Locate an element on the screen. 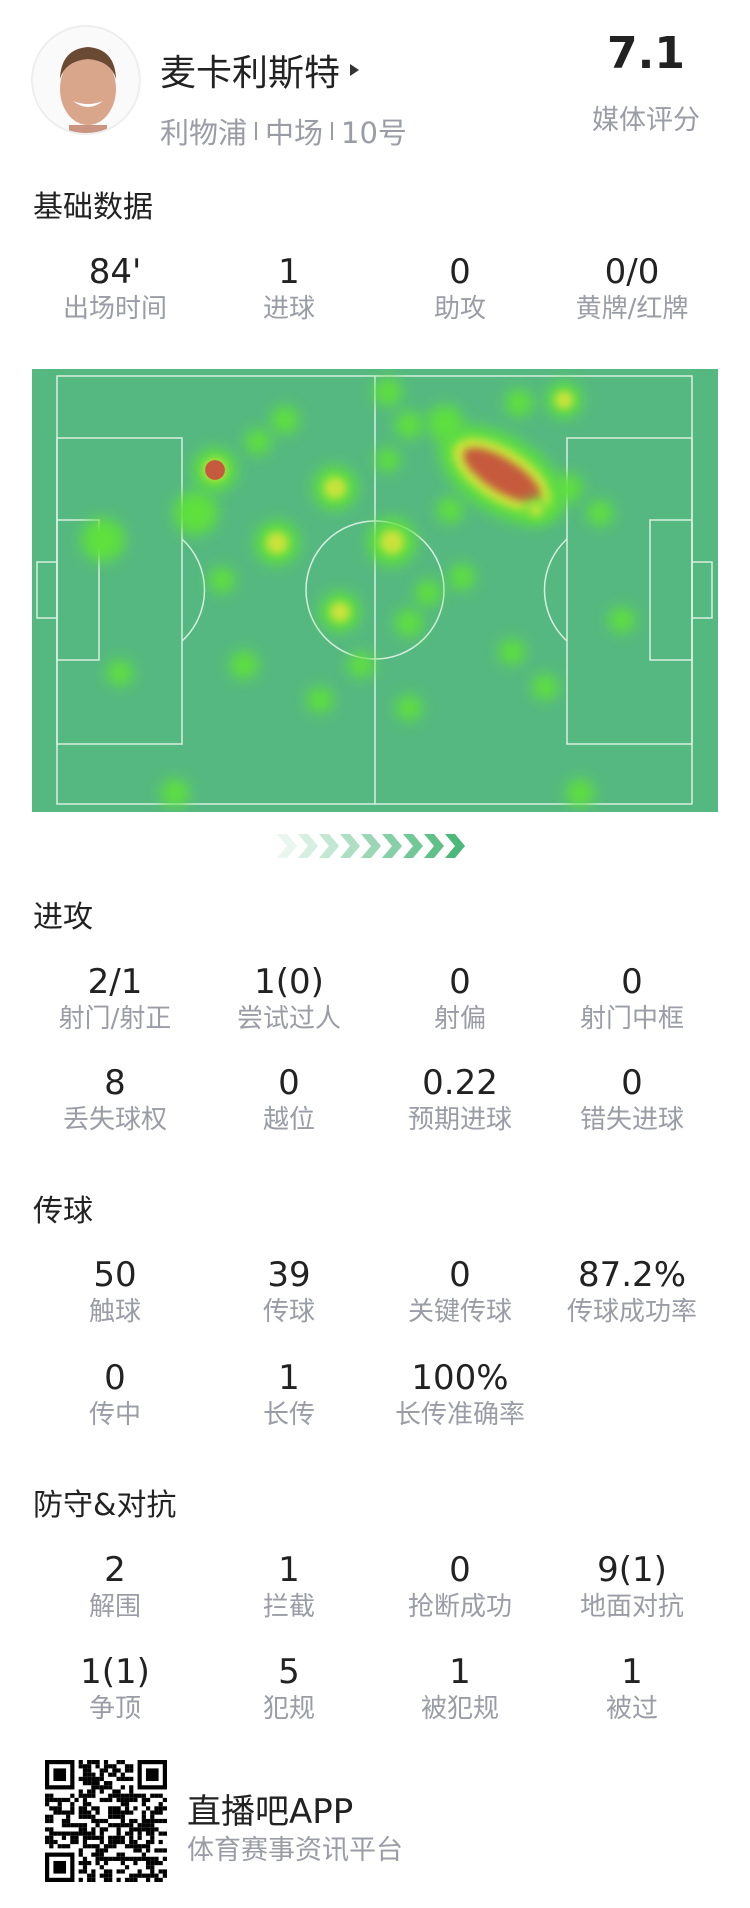  stat-item: 0 越位 is located at coordinates (289, 1100).